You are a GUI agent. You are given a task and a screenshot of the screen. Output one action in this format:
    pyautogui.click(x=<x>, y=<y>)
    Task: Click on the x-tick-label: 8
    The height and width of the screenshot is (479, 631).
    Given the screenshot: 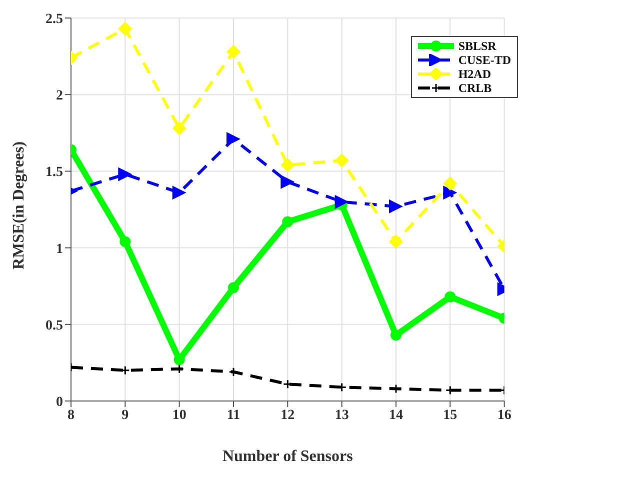 What is the action you would take?
    pyautogui.click(x=71, y=415)
    